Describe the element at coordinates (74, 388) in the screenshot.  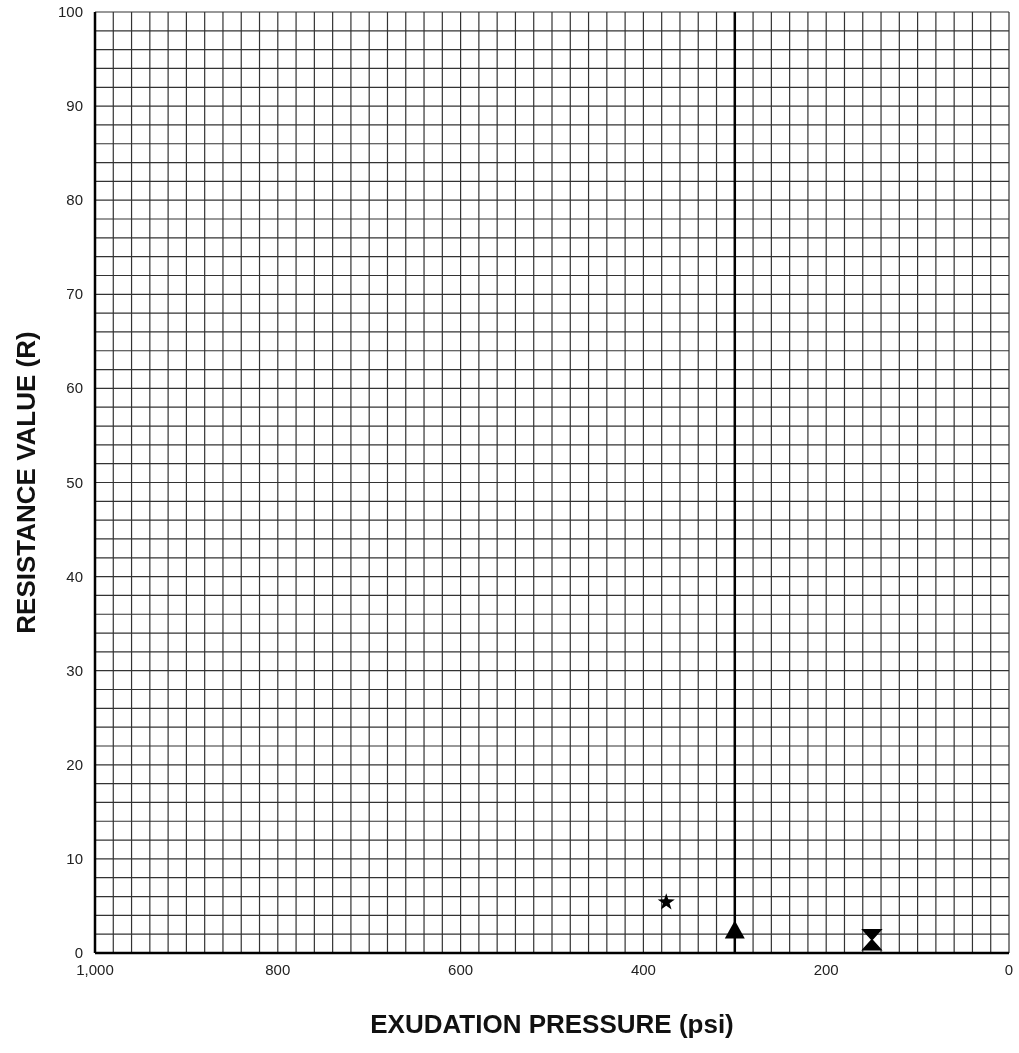
I see `y-tick-label: 60` at that location.